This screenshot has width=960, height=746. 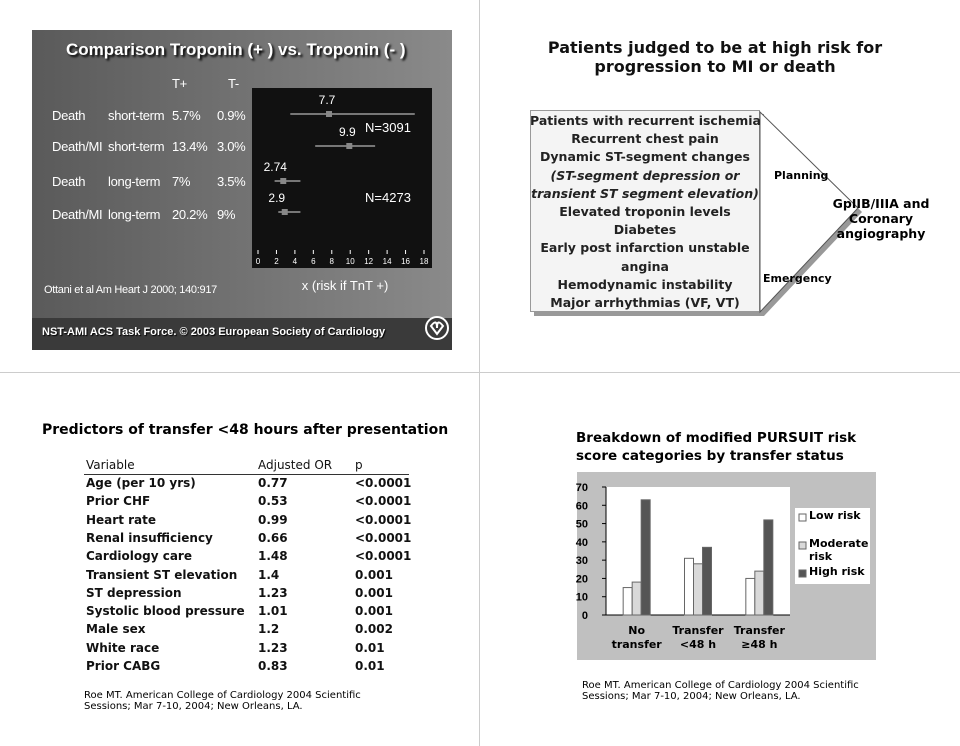 I want to click on table-cell: <0.0001, so click(x=383, y=556).